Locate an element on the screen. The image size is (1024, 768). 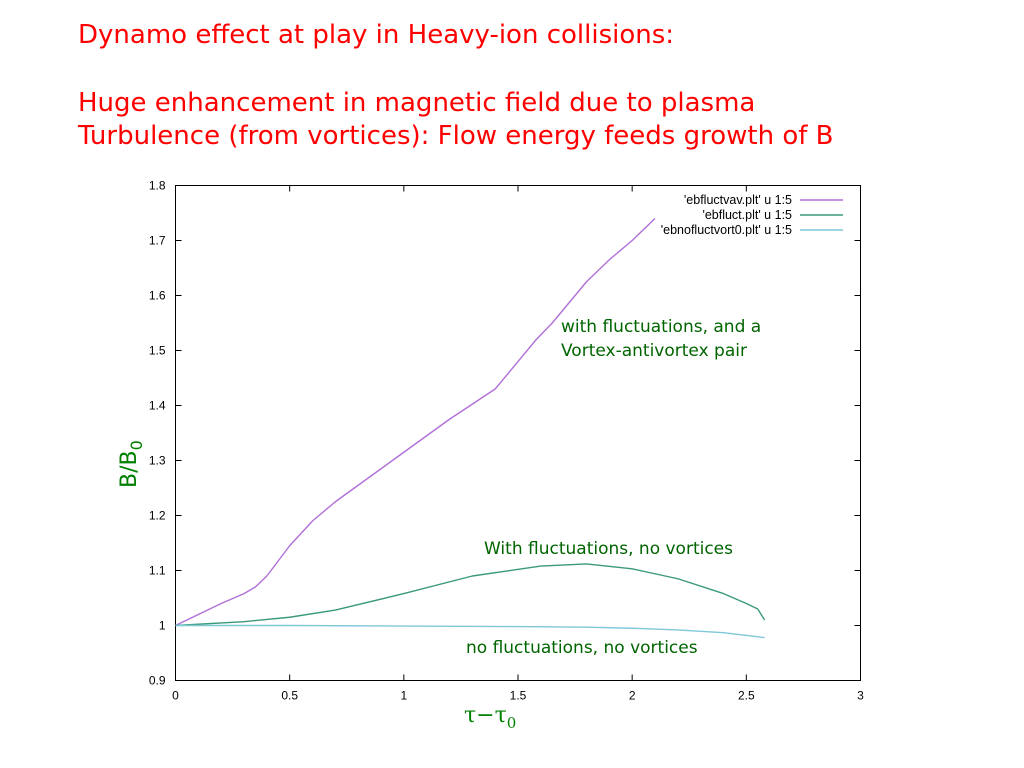
annotation-fluct: With fluctuations, no vortices is located at coordinates (608, 549).